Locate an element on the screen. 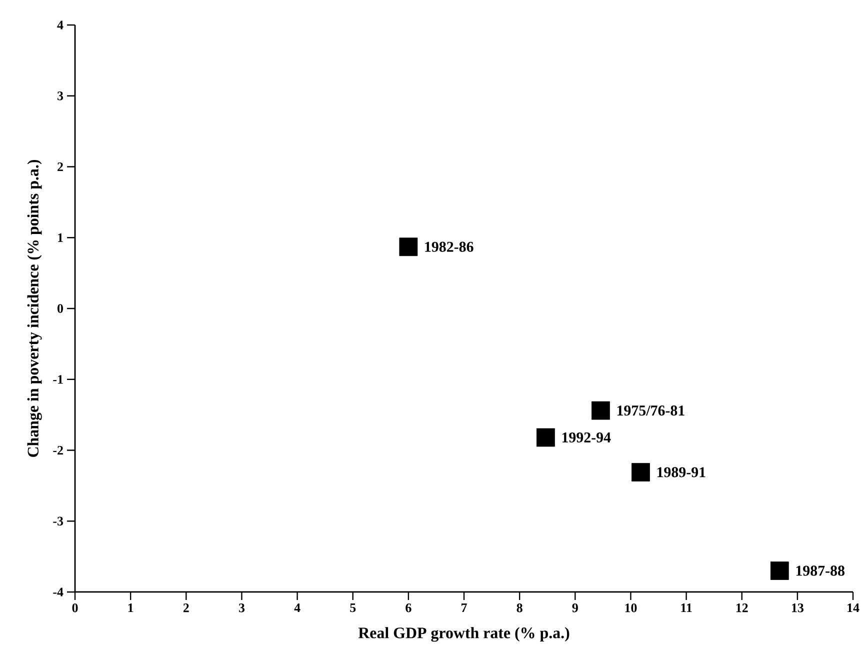 The width and height of the screenshot is (867, 660). y-tick-label: -3 is located at coordinates (58, 521).